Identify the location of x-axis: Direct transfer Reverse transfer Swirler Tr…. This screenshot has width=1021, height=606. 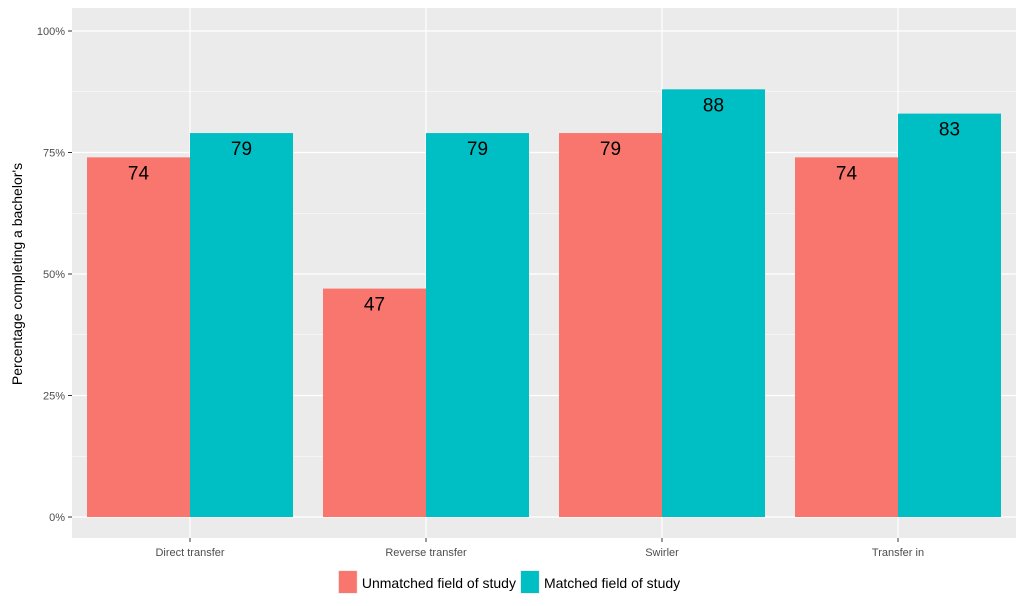
(539, 548).